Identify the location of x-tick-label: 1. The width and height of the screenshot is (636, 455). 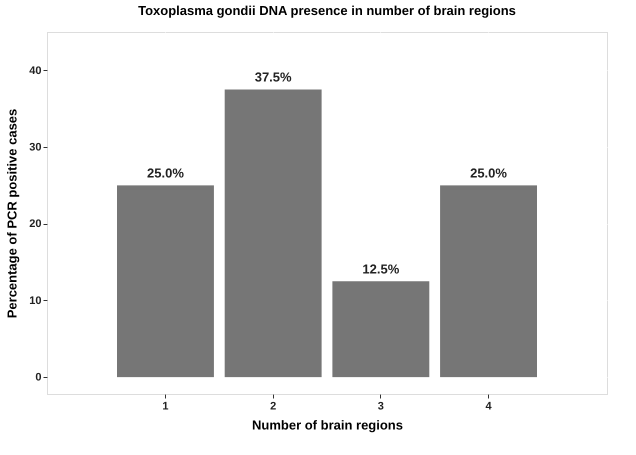
(165, 406).